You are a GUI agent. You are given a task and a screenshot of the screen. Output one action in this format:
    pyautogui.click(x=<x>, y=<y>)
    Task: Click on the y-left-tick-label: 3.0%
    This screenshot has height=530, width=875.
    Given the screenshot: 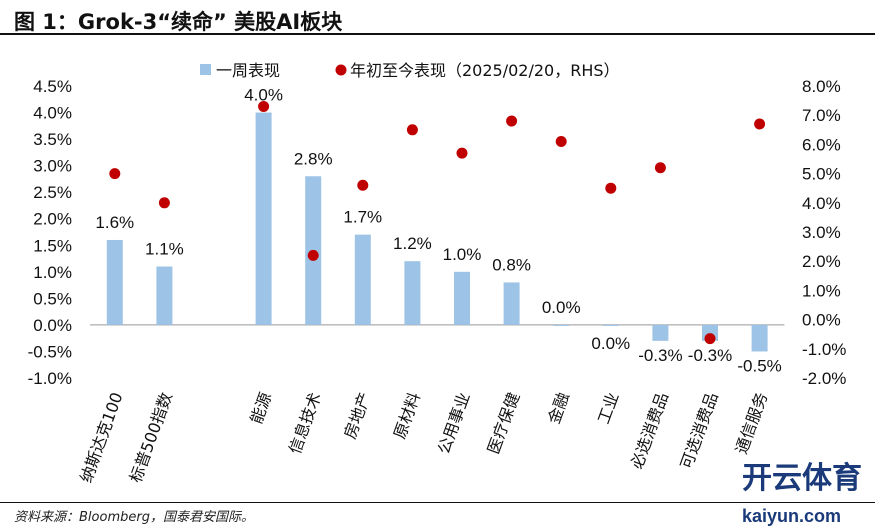 What is the action you would take?
    pyautogui.click(x=52, y=166)
    